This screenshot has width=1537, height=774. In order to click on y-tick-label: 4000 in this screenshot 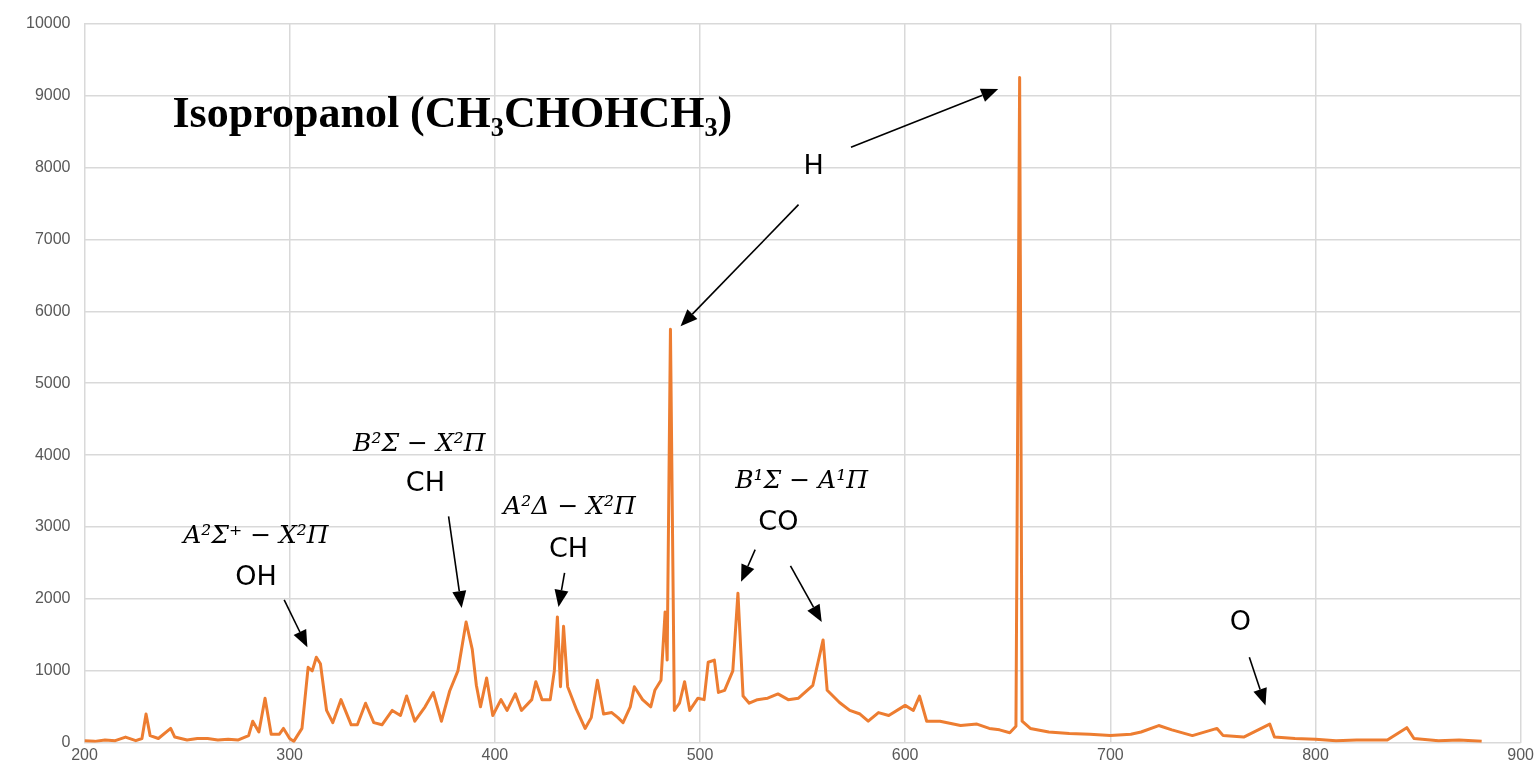, I will do `click(52, 454)`.